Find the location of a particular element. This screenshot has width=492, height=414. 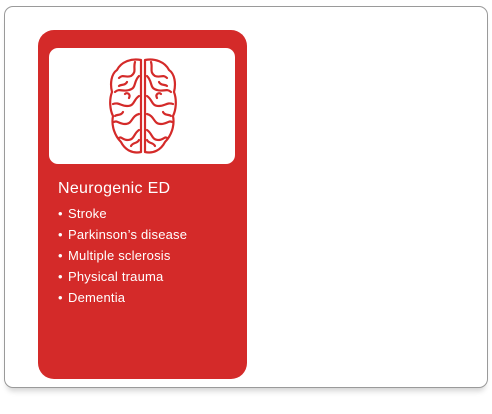

list-item: Parkinson’s disease is located at coordinates (122, 234).